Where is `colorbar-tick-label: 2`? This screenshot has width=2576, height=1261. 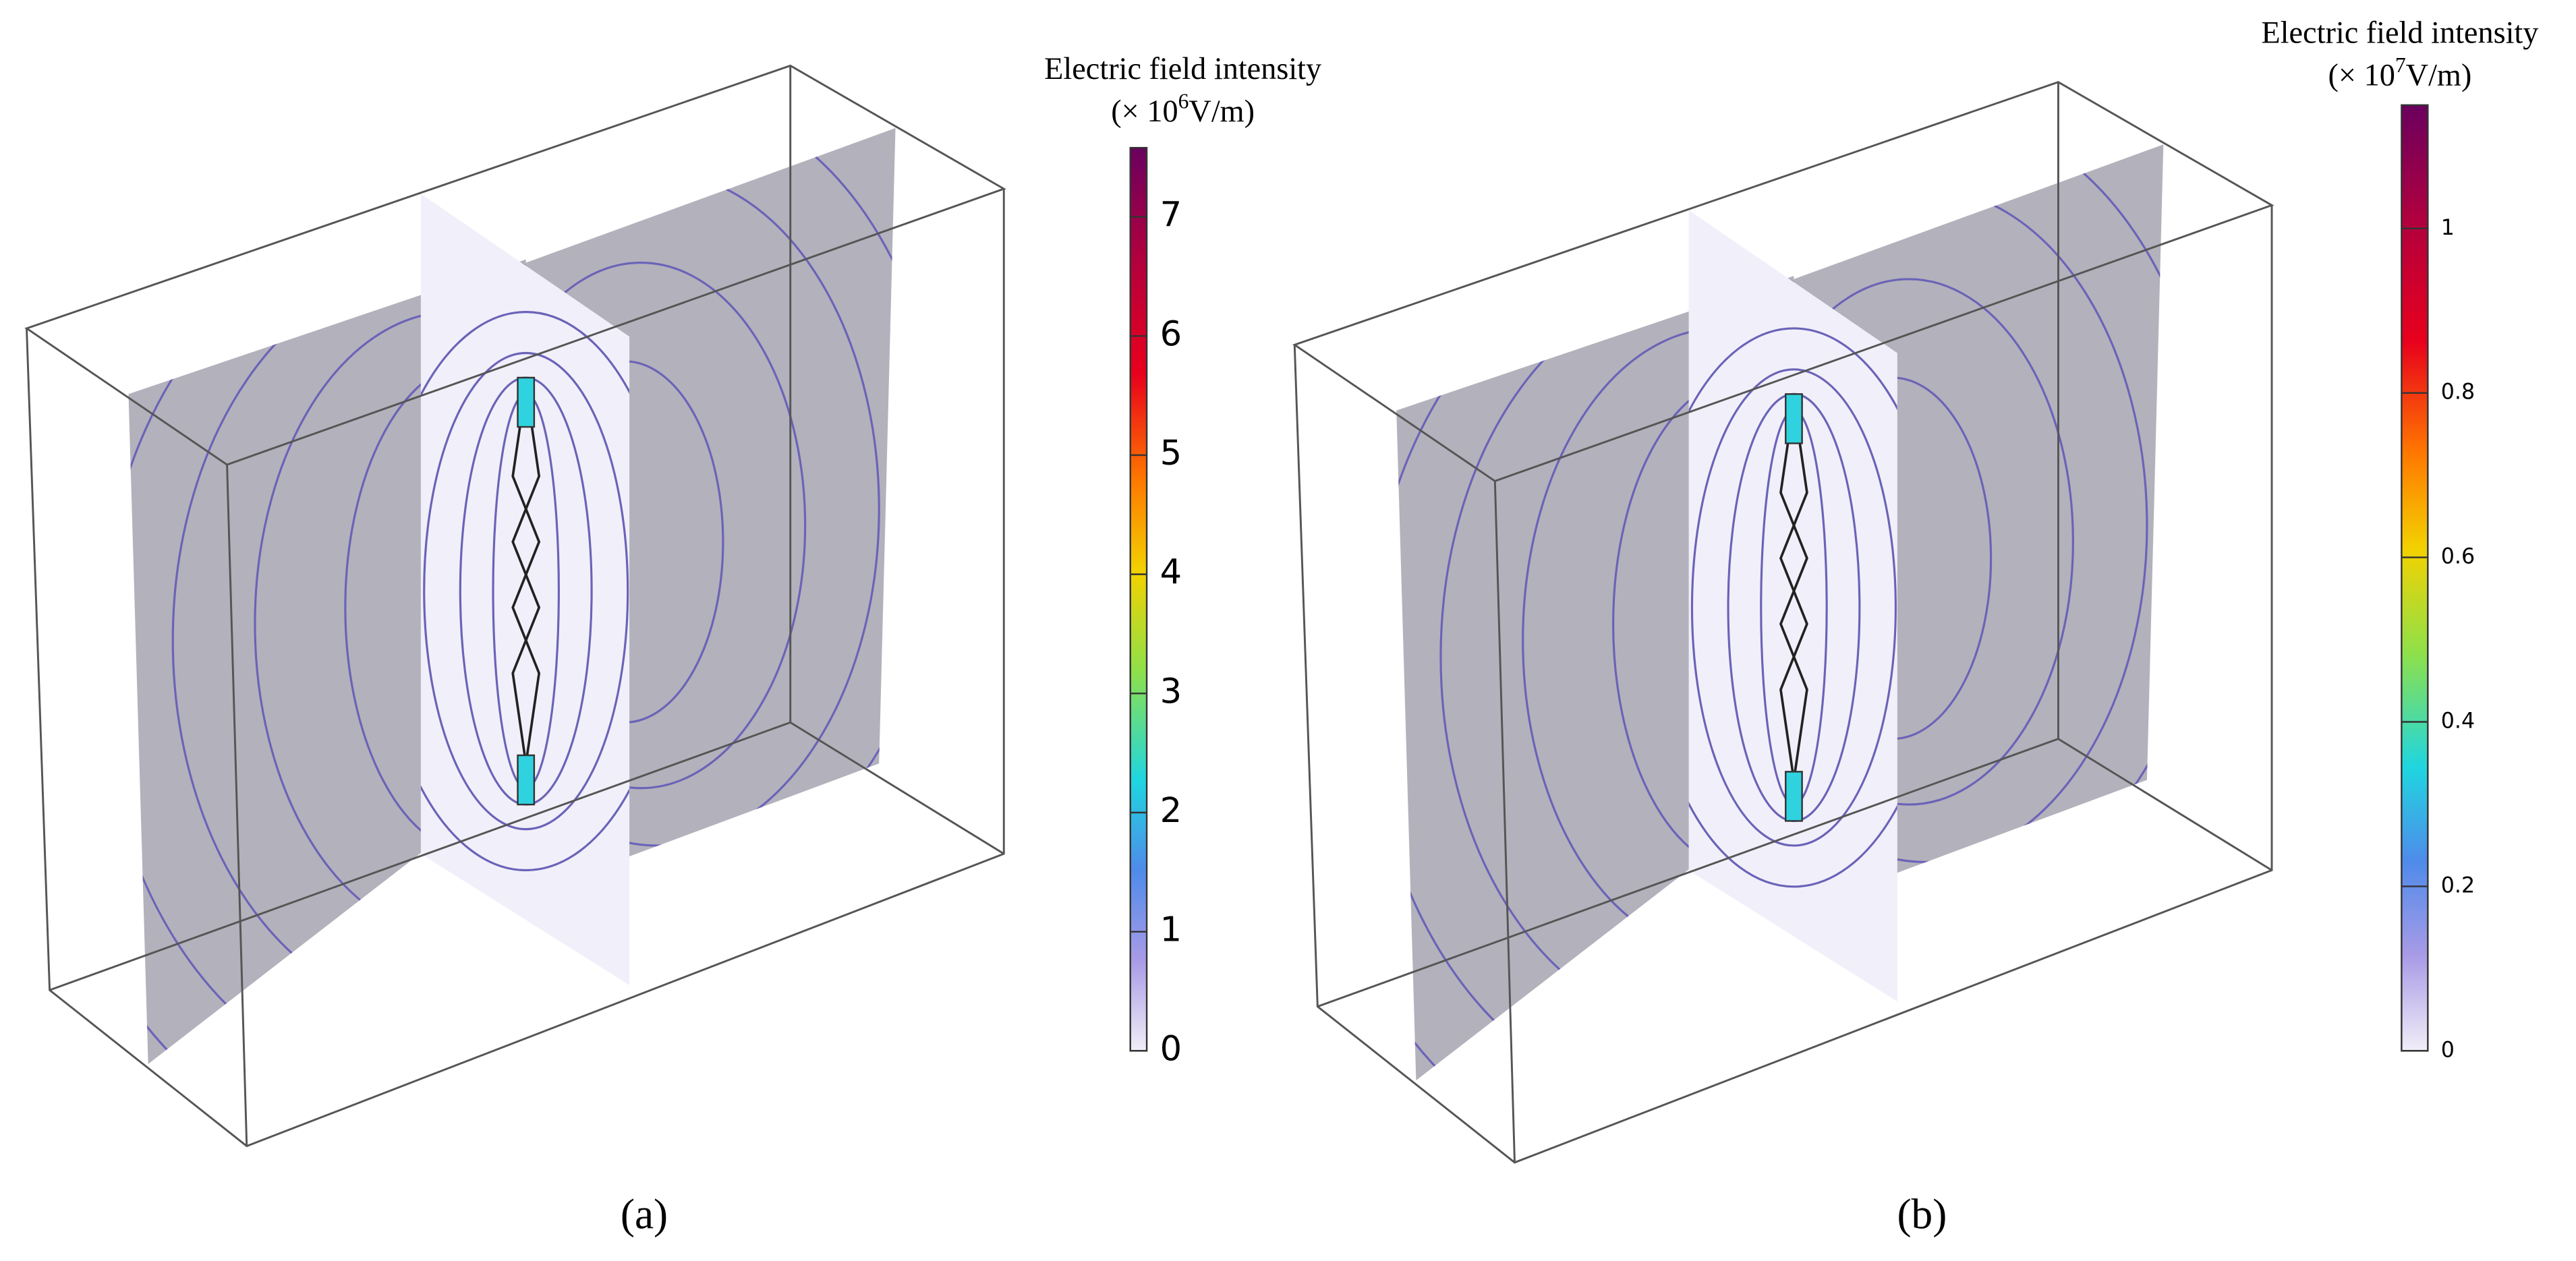
colorbar-tick-label: 2 is located at coordinates (1171, 811).